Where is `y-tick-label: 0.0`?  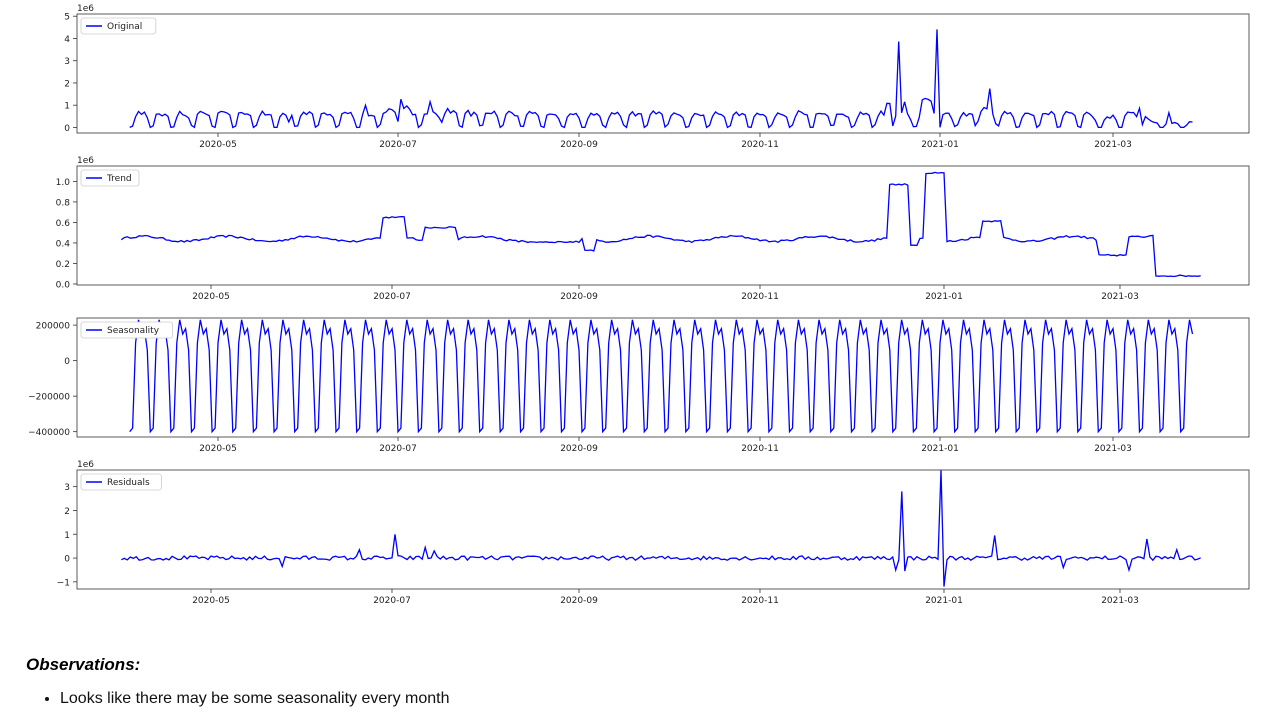 y-tick-label: 0.0 is located at coordinates (63, 285).